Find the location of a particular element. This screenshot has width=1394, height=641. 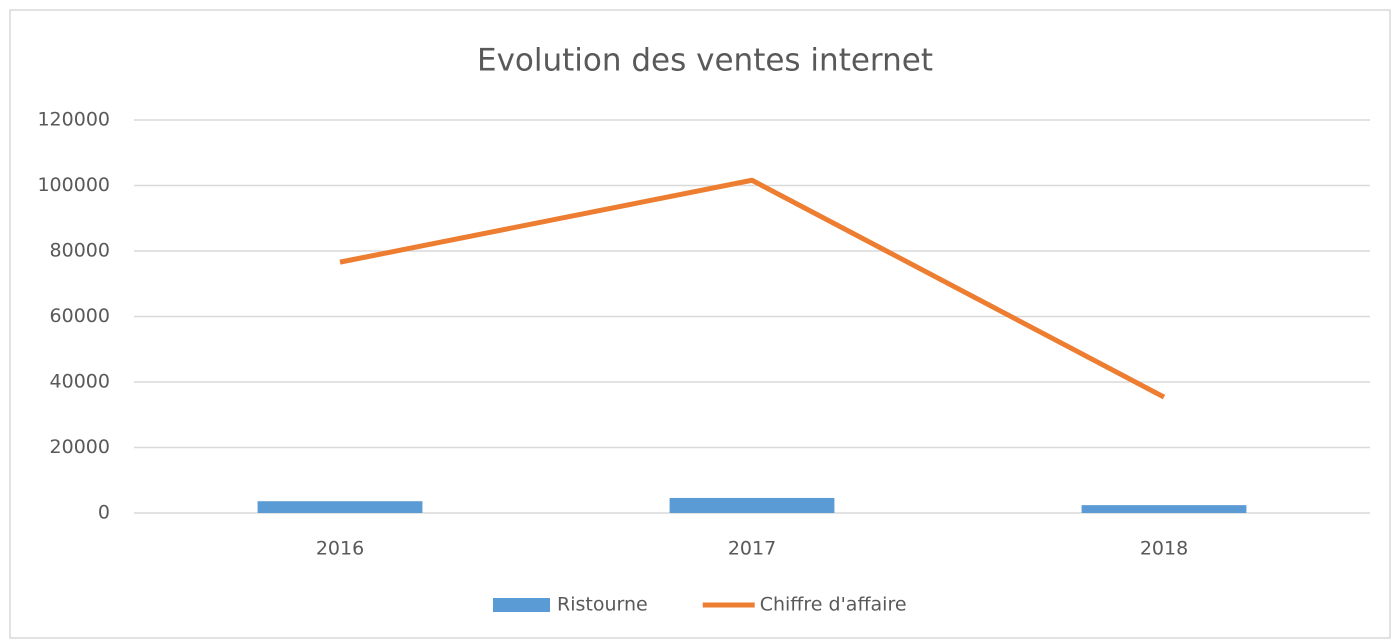

legend-label: Chiffre d'affaire is located at coordinates (833, 605).